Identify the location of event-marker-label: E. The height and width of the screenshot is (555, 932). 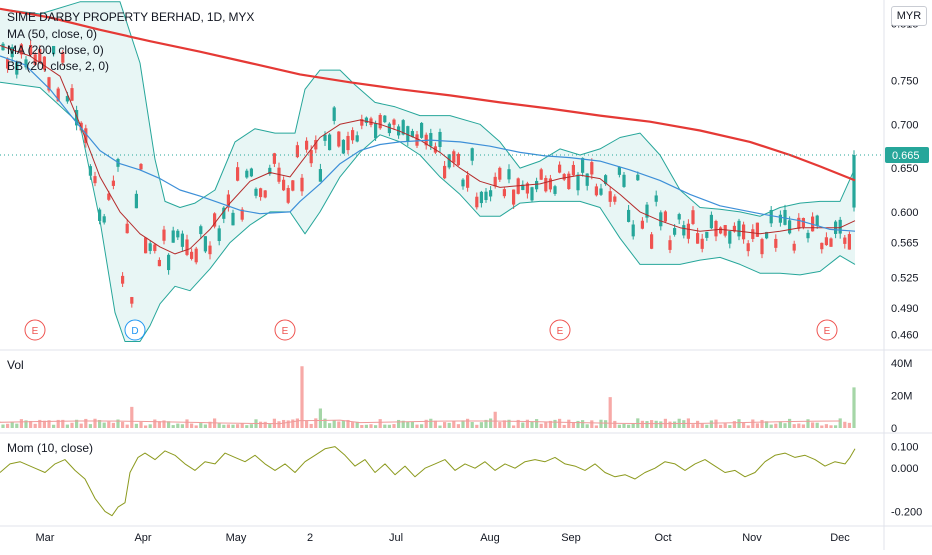
(827, 331).